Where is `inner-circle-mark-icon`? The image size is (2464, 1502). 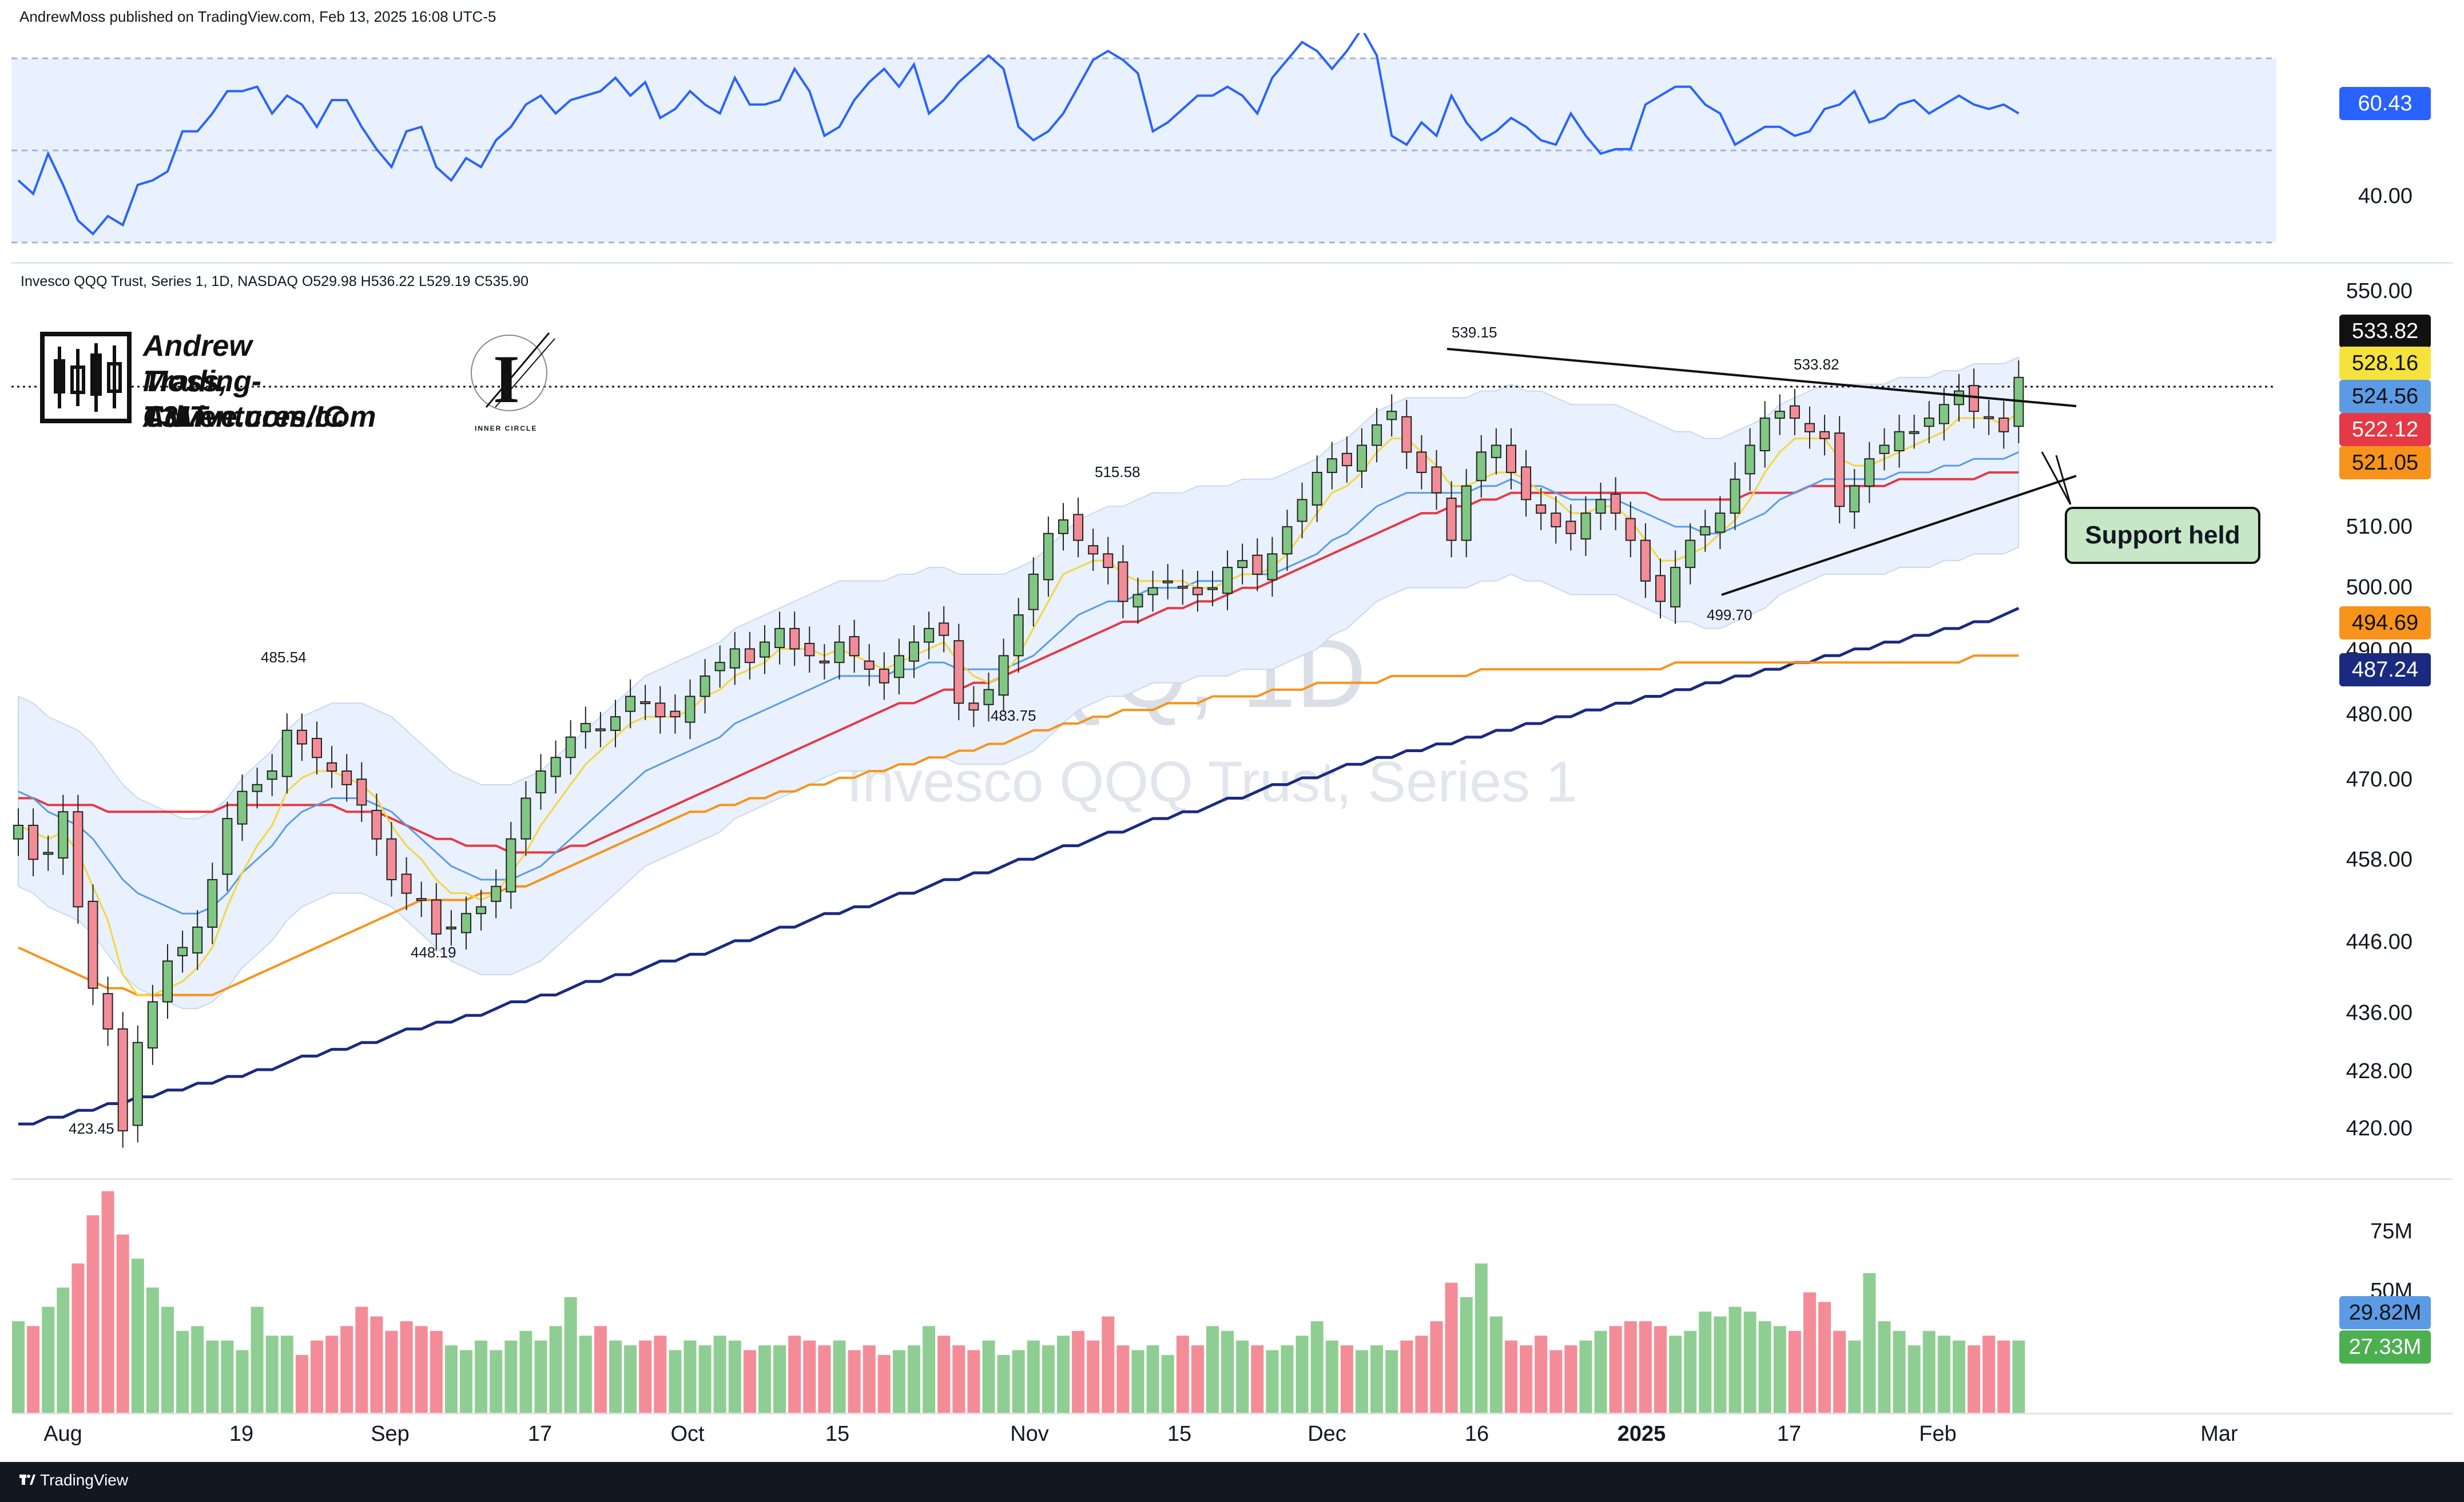
inner-circle-mark-icon is located at coordinates (513, 372).